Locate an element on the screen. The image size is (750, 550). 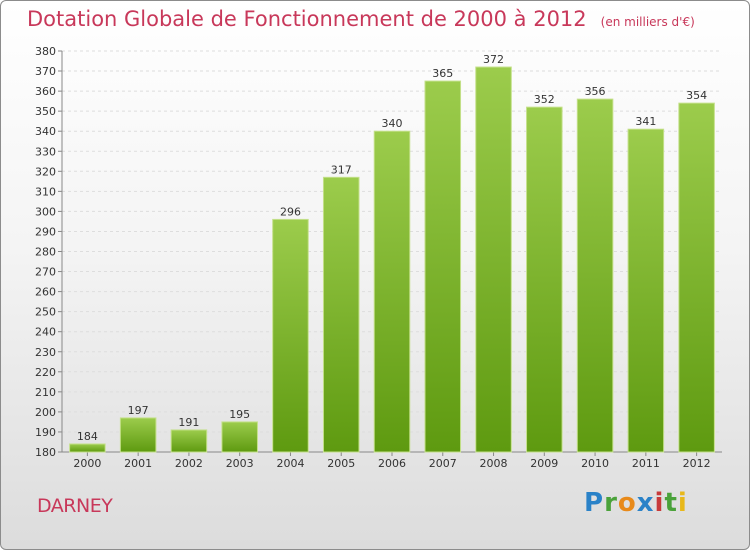
data-label-2003: 195 is located at coordinates (239, 414).